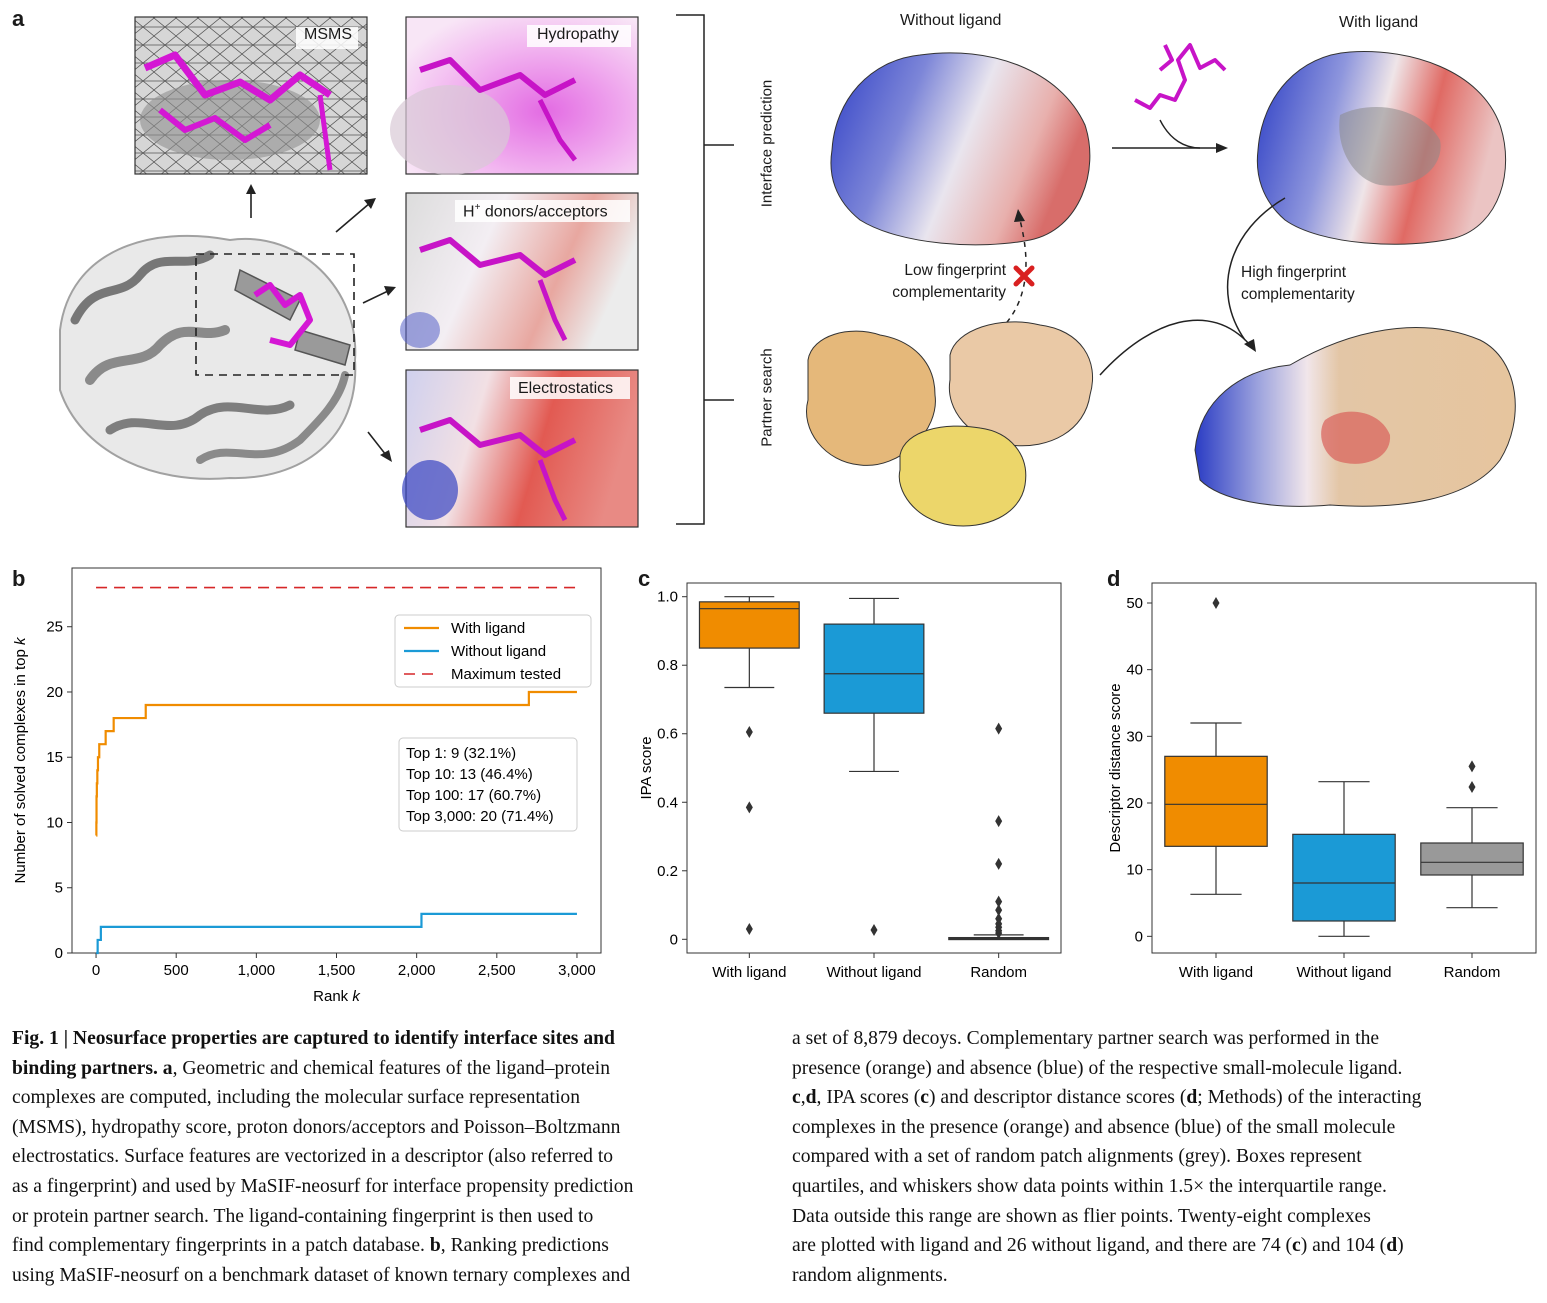  Describe the element at coordinates (488, 628) in the screenshot. I see `legend-label: With ligand` at that location.